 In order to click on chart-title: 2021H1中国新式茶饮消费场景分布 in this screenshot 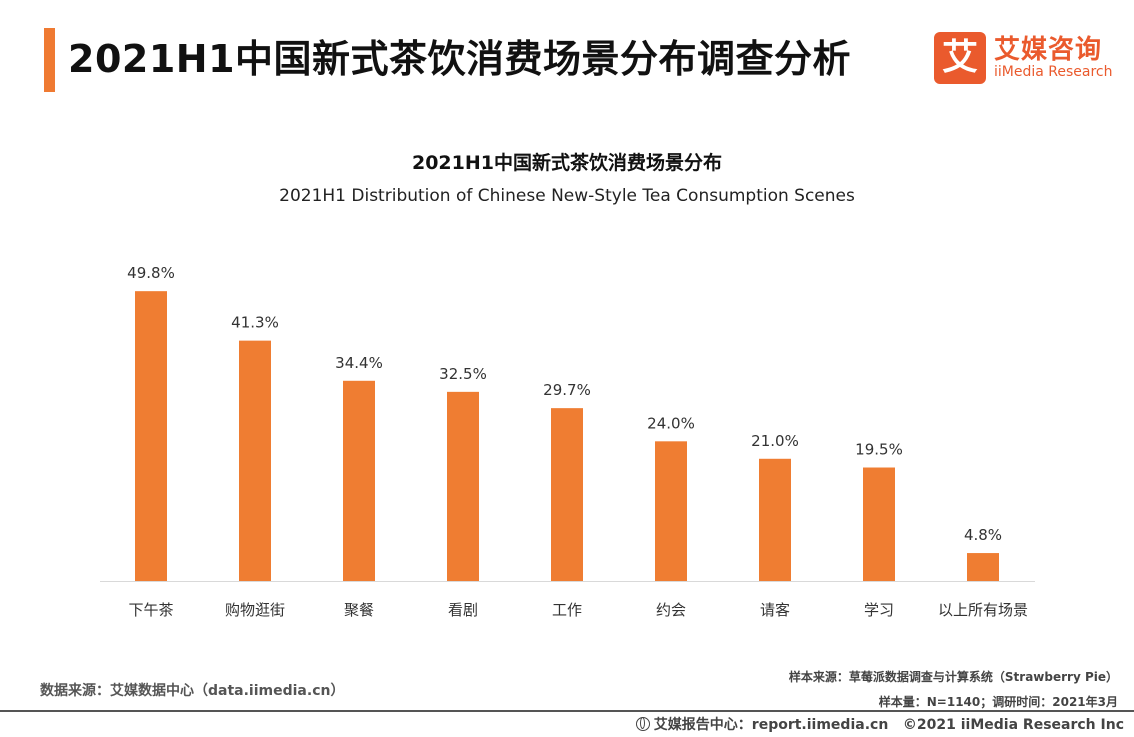, I will do `click(566, 163)`.